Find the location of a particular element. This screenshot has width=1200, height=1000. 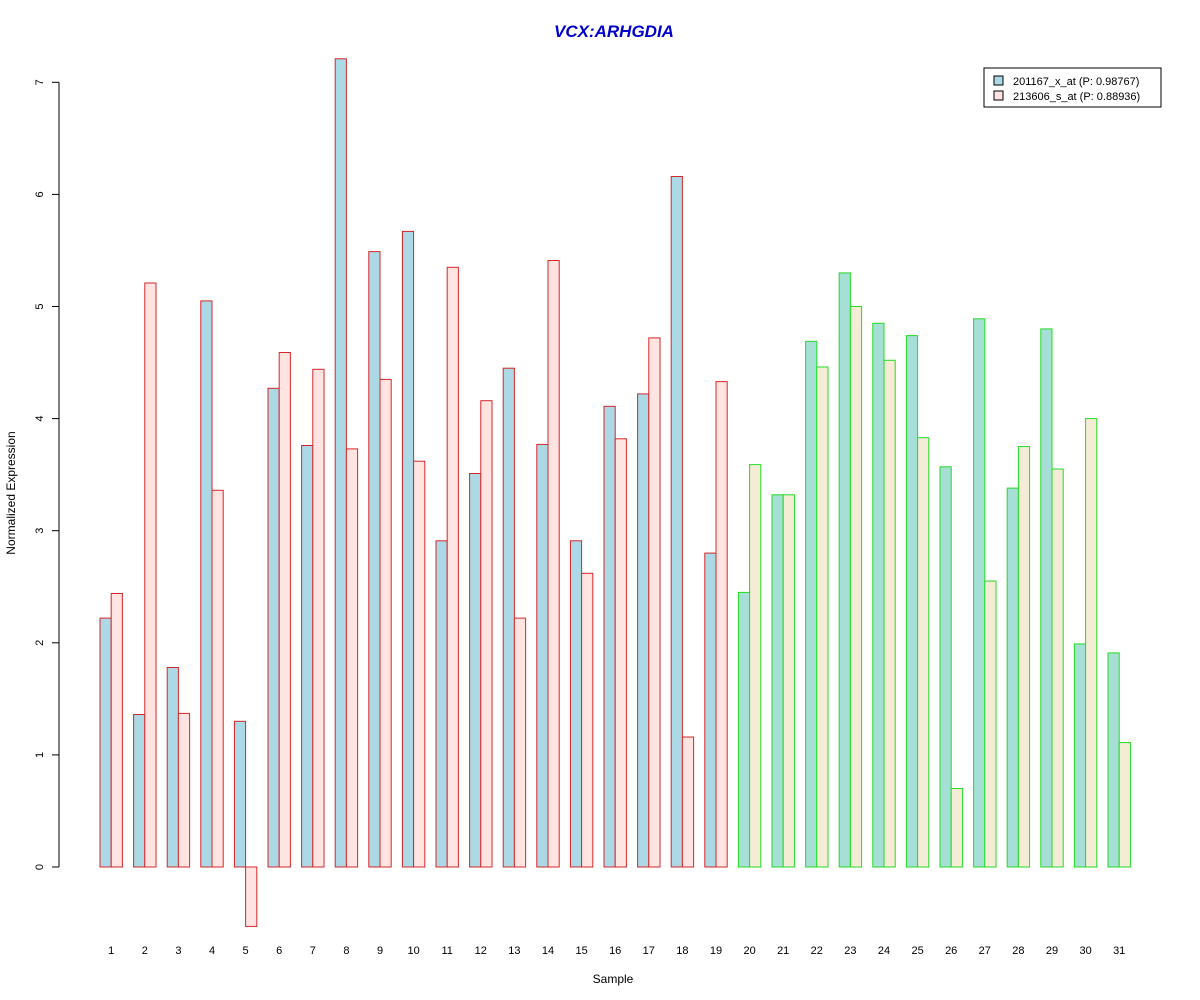

y-tick-label: 4 is located at coordinates (40, 419).